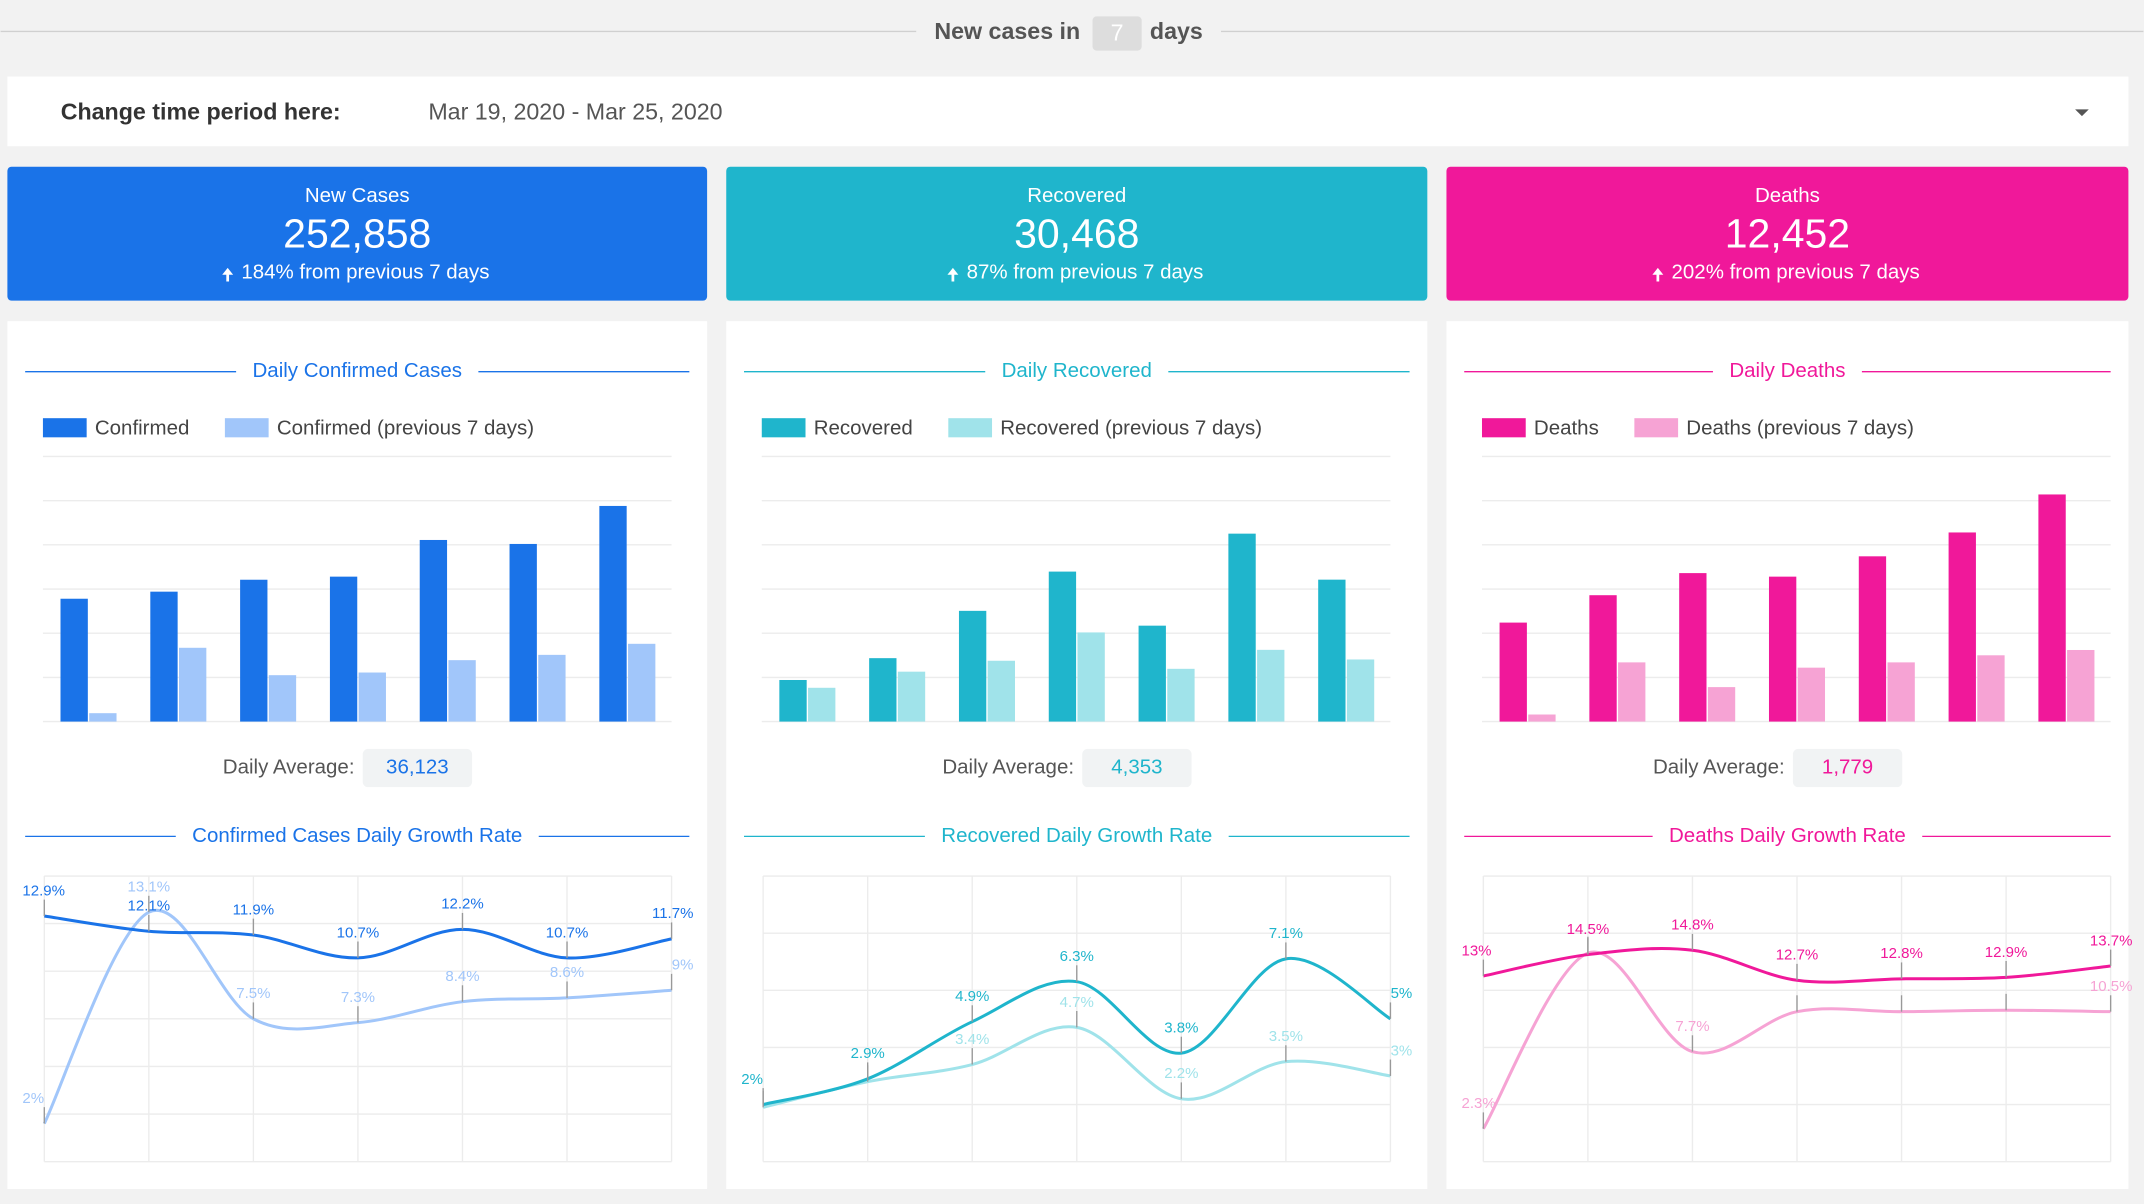 The height and width of the screenshot is (1204, 2144). Describe the element at coordinates (1286, 1036) in the screenshot. I see `value-label: 3.5%` at that location.